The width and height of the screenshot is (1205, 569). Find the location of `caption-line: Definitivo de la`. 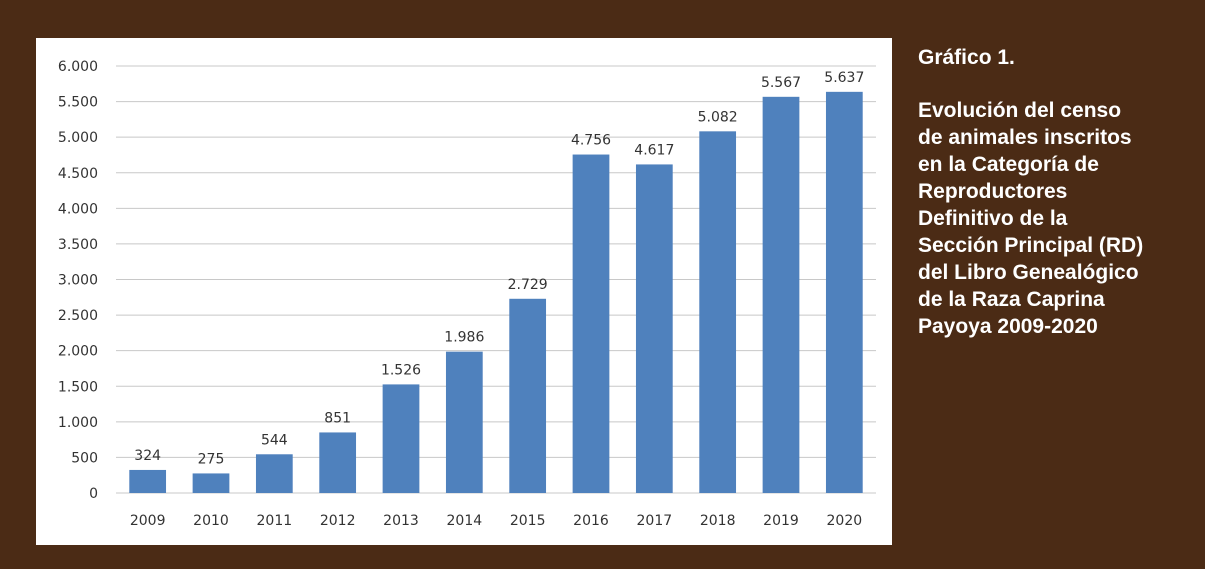

caption-line: Definitivo de la is located at coordinates (993, 218).